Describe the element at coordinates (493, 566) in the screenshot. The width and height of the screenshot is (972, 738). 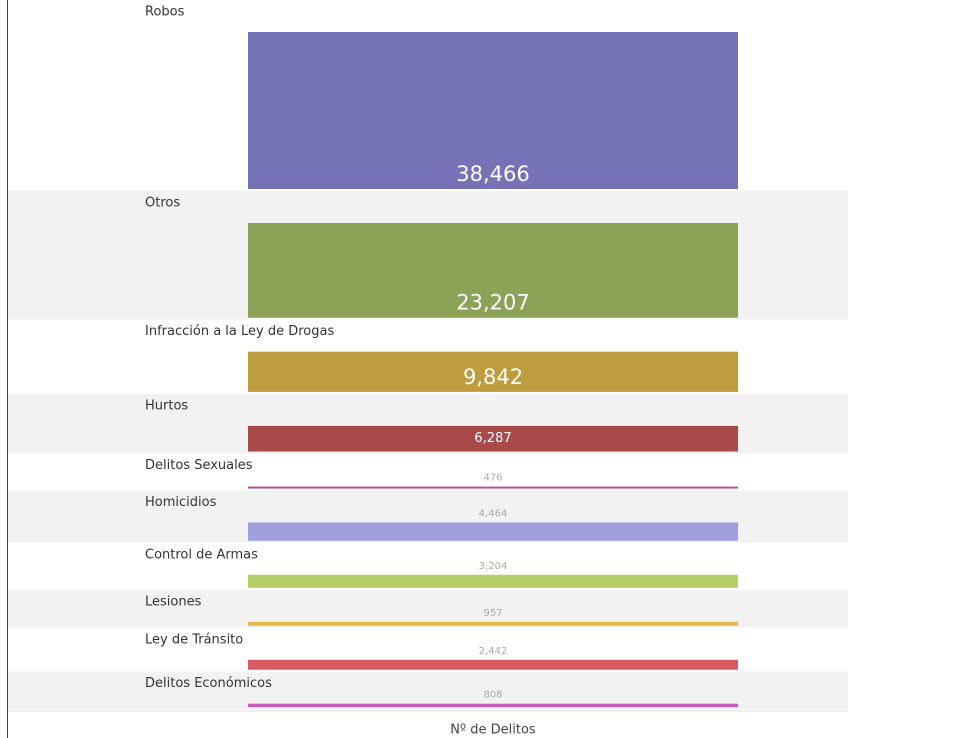
I see `value-label: 3,204` at that location.